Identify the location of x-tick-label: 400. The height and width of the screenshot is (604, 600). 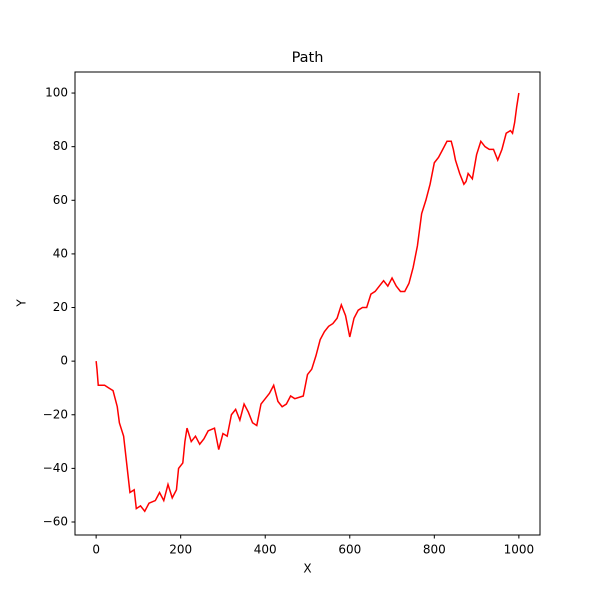
(265, 550).